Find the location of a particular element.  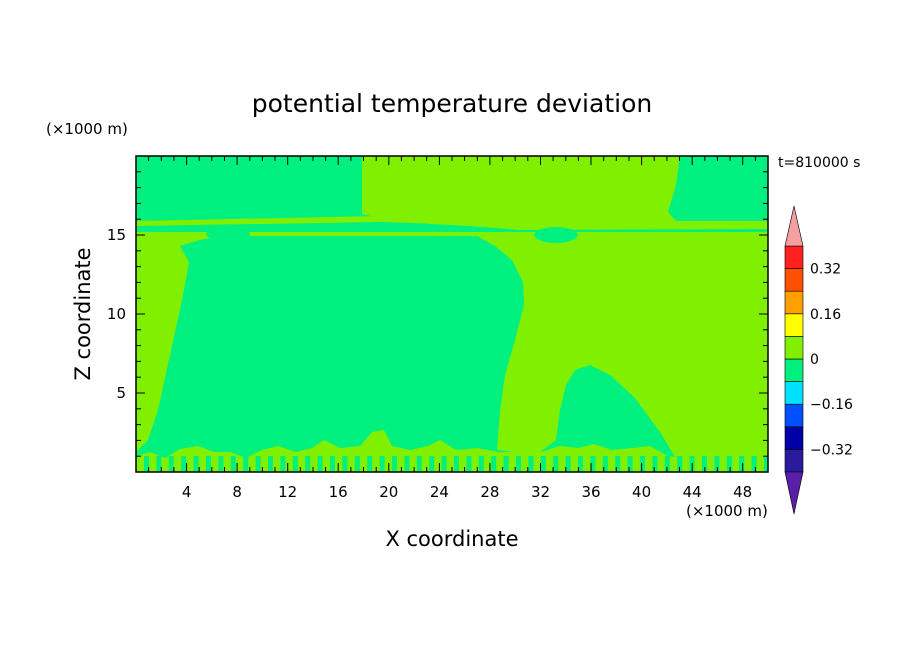

colorbar-label: 0 is located at coordinates (814, 360).